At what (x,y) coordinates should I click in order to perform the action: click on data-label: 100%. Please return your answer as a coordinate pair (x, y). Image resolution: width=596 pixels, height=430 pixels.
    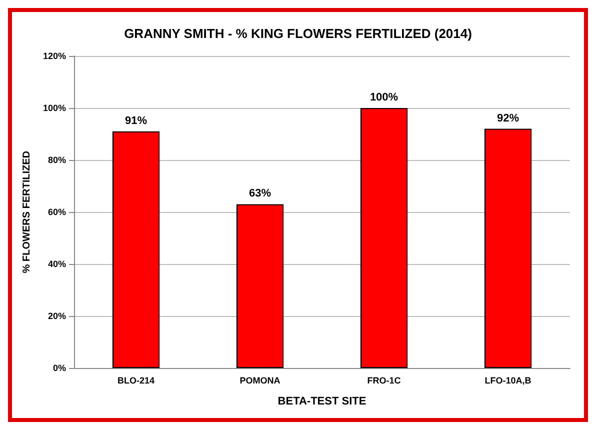
    Looking at the image, I should click on (384, 98).